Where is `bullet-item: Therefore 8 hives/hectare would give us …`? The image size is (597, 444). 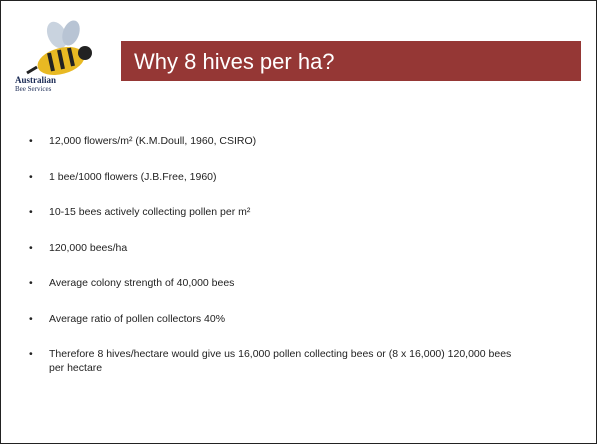 bullet-item: Therefore 8 hives/hectare would give us … is located at coordinates (279, 361).